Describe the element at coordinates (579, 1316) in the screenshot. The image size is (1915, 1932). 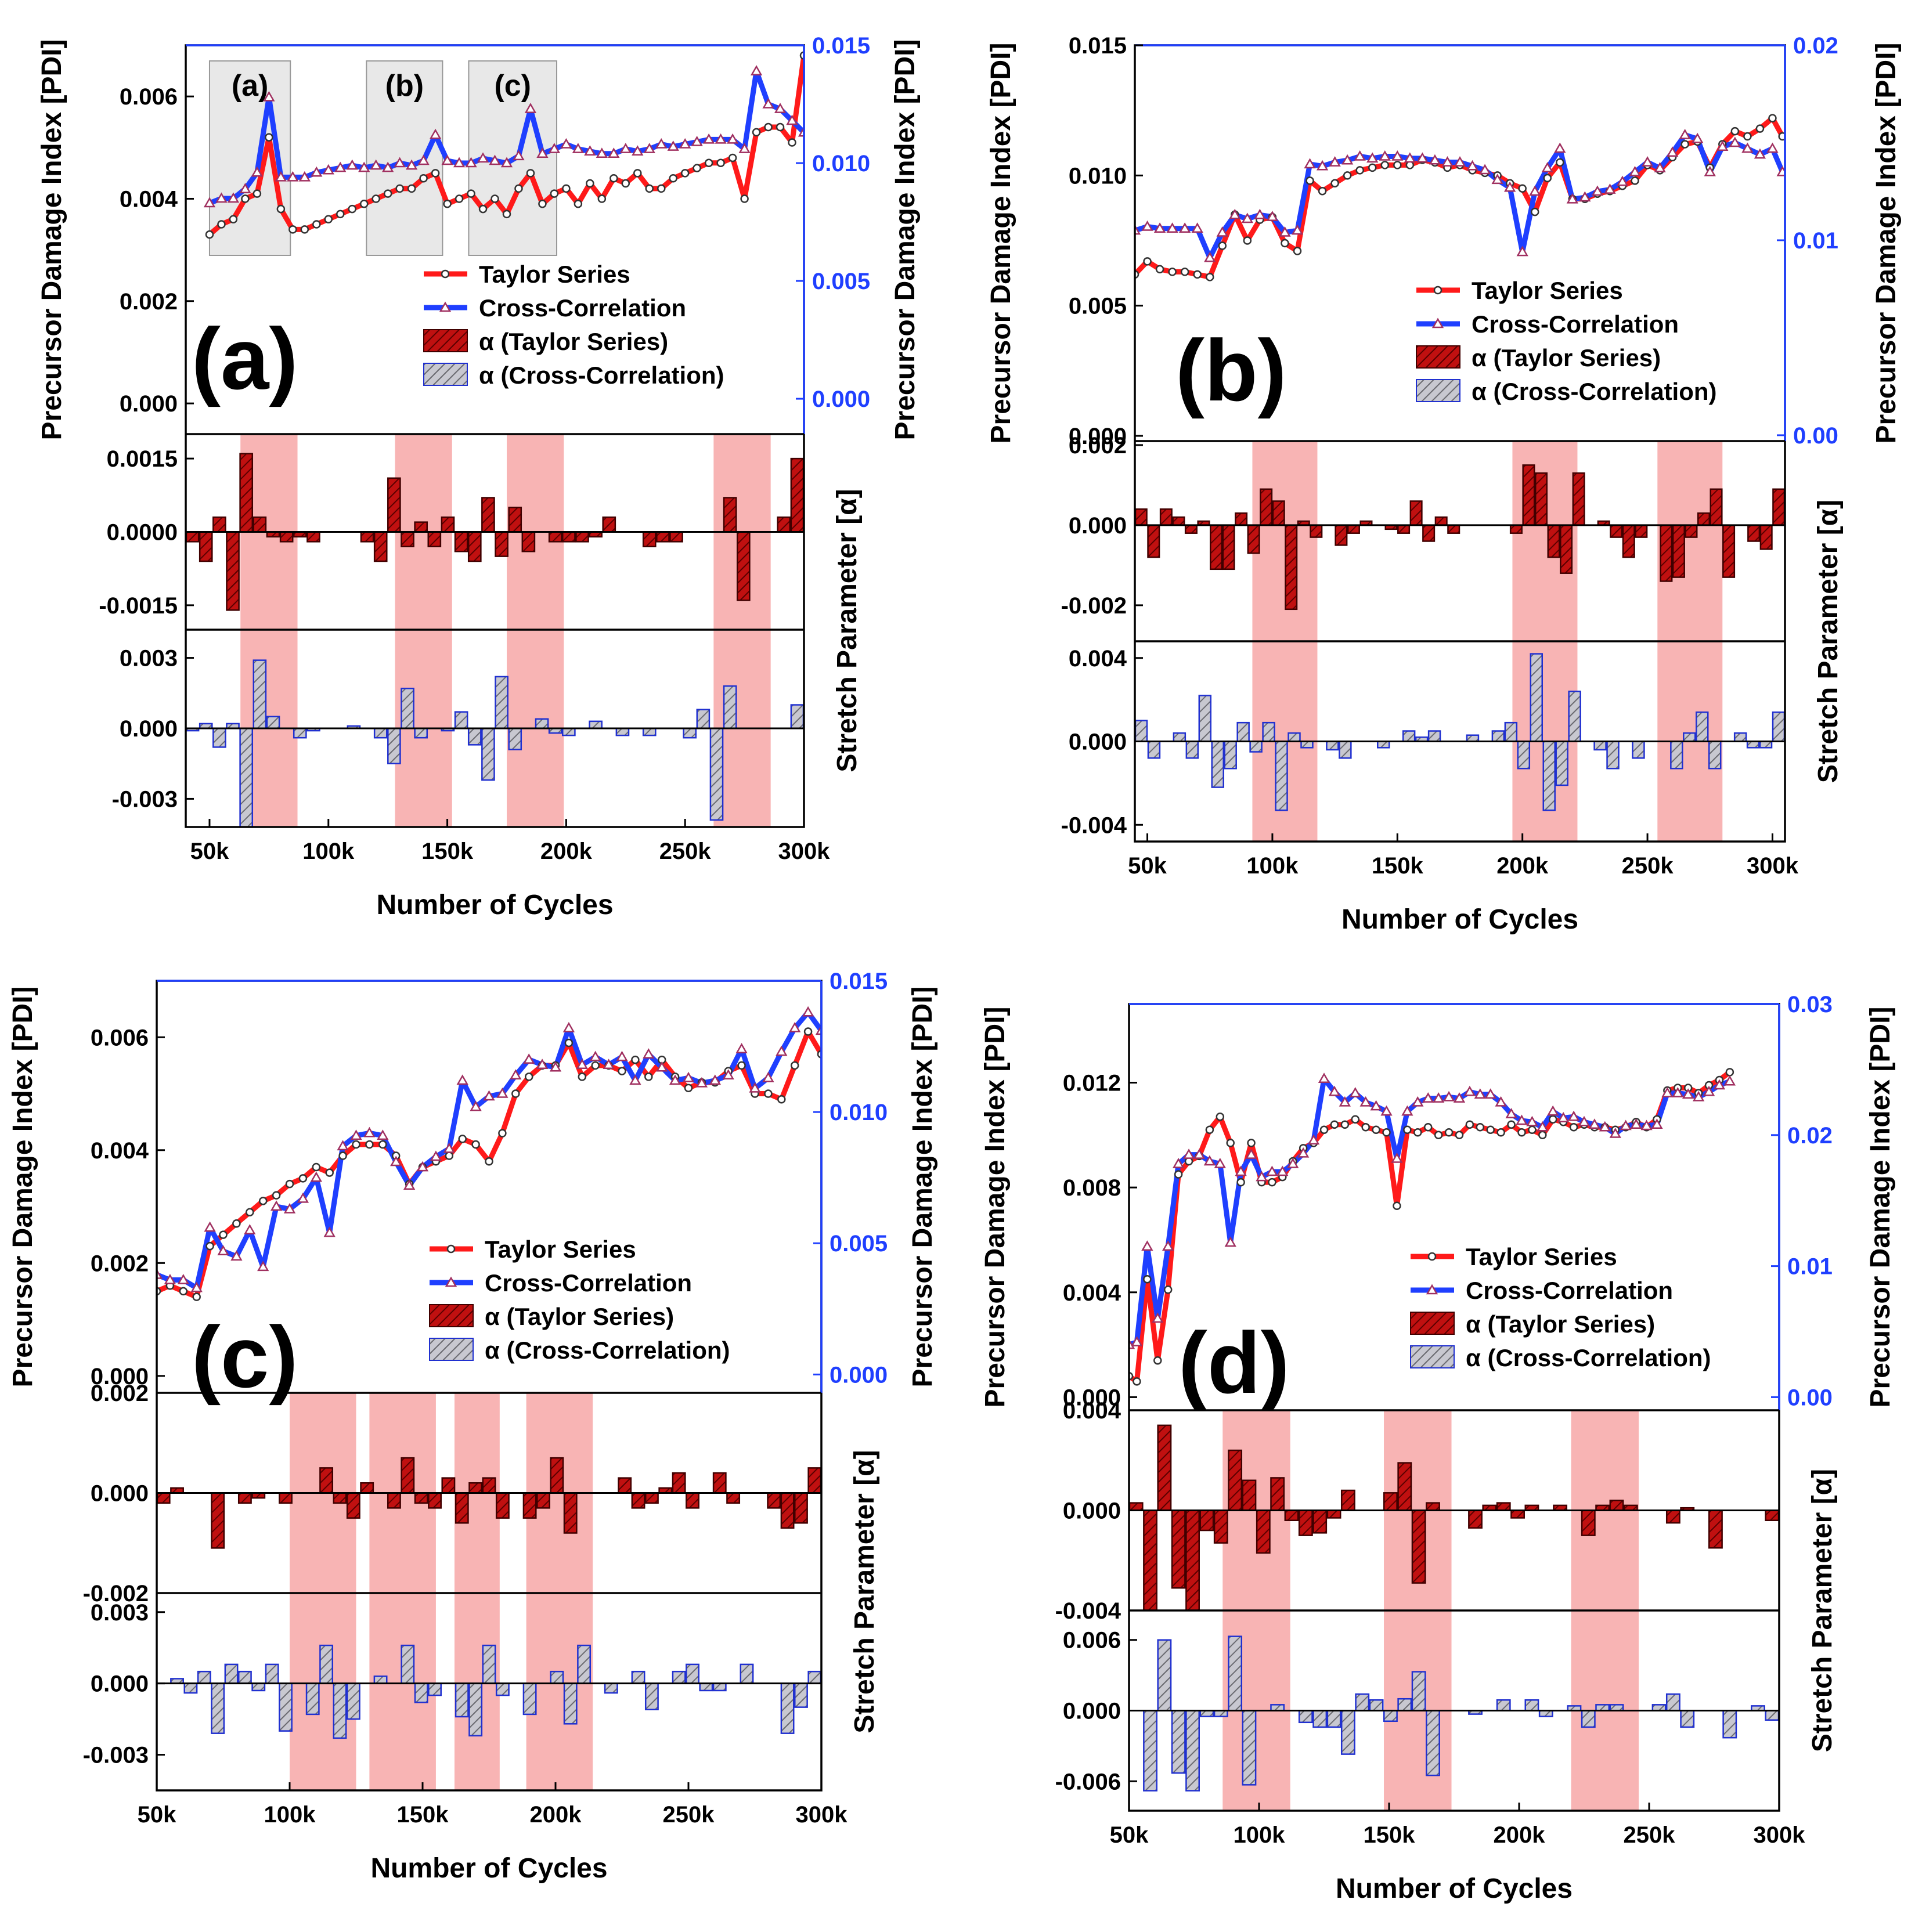
I see `legend-label: α (Taylor Series)` at that location.